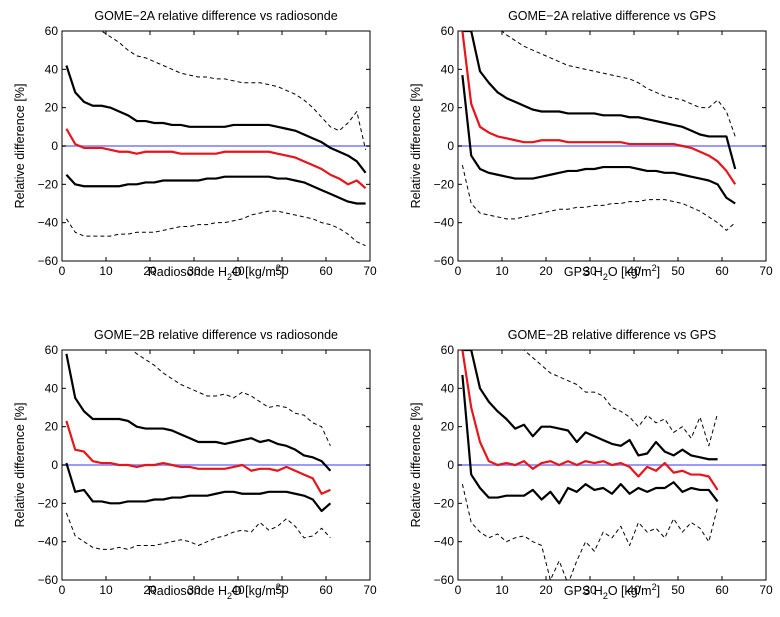 The image size is (780, 617). I want to click on series-line-upper, so click(590, 405).